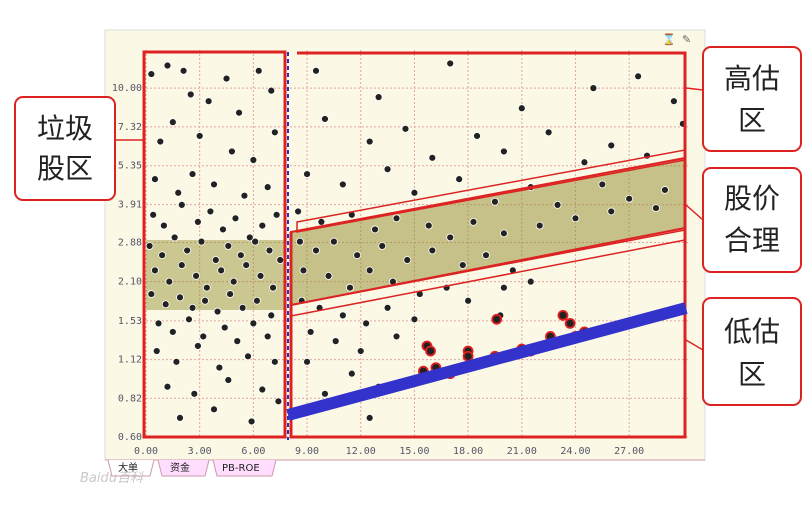 This screenshot has width=806, height=509. Describe the element at coordinates (752, 78) in the screenshot. I see `annotation: 高估` at that location.